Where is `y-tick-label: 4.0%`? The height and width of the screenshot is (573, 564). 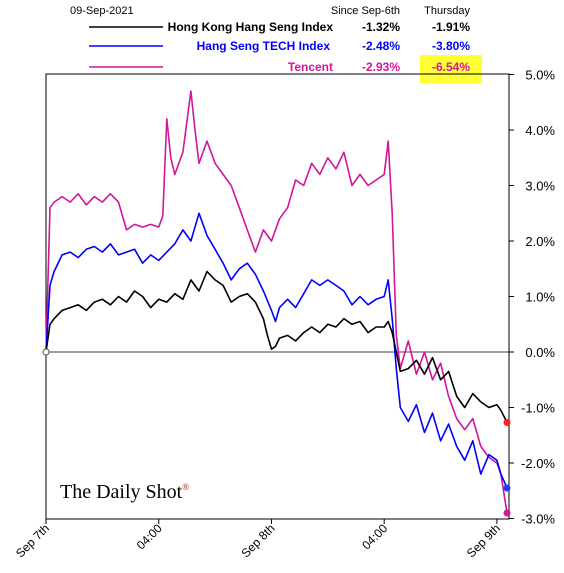 y-tick-label: 4.0% is located at coordinates (540, 130).